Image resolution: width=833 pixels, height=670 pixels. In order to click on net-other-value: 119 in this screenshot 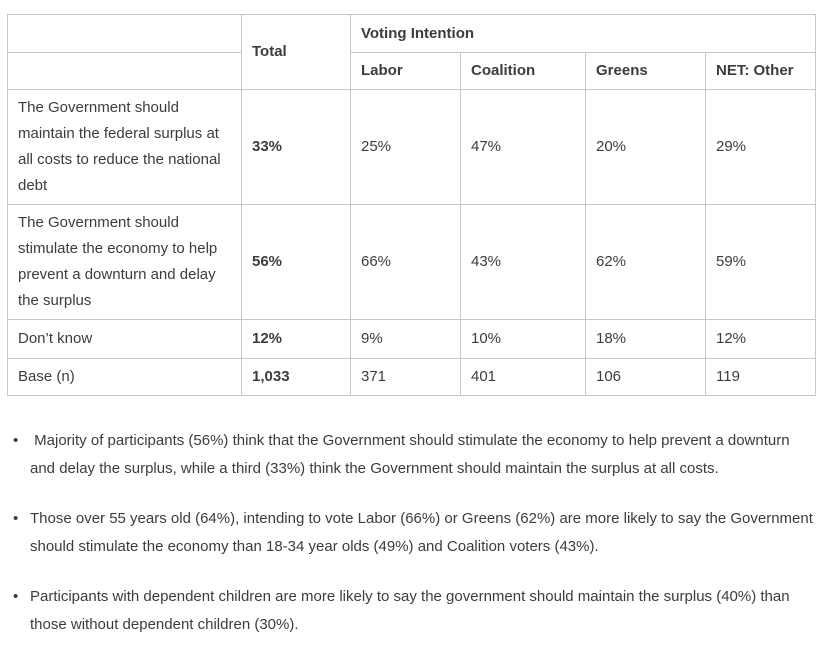, I will do `click(760, 377)`.